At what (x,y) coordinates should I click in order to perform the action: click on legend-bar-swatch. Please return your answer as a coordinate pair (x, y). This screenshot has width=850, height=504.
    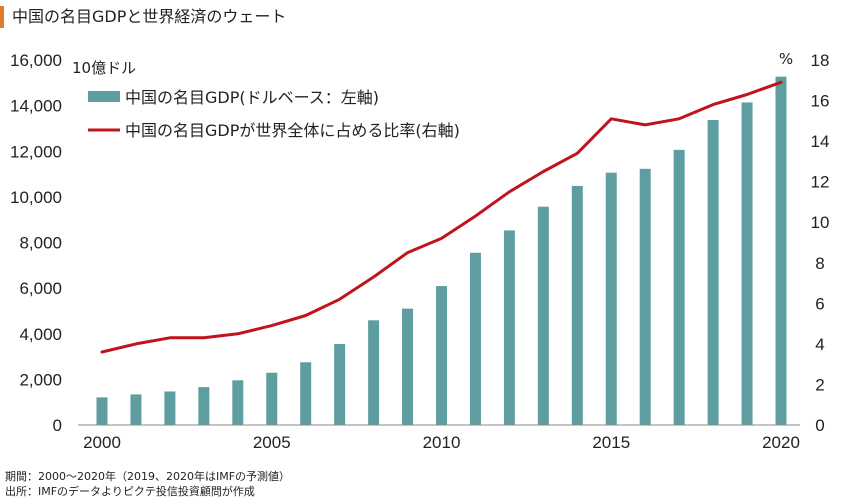
    Looking at the image, I should click on (104, 96).